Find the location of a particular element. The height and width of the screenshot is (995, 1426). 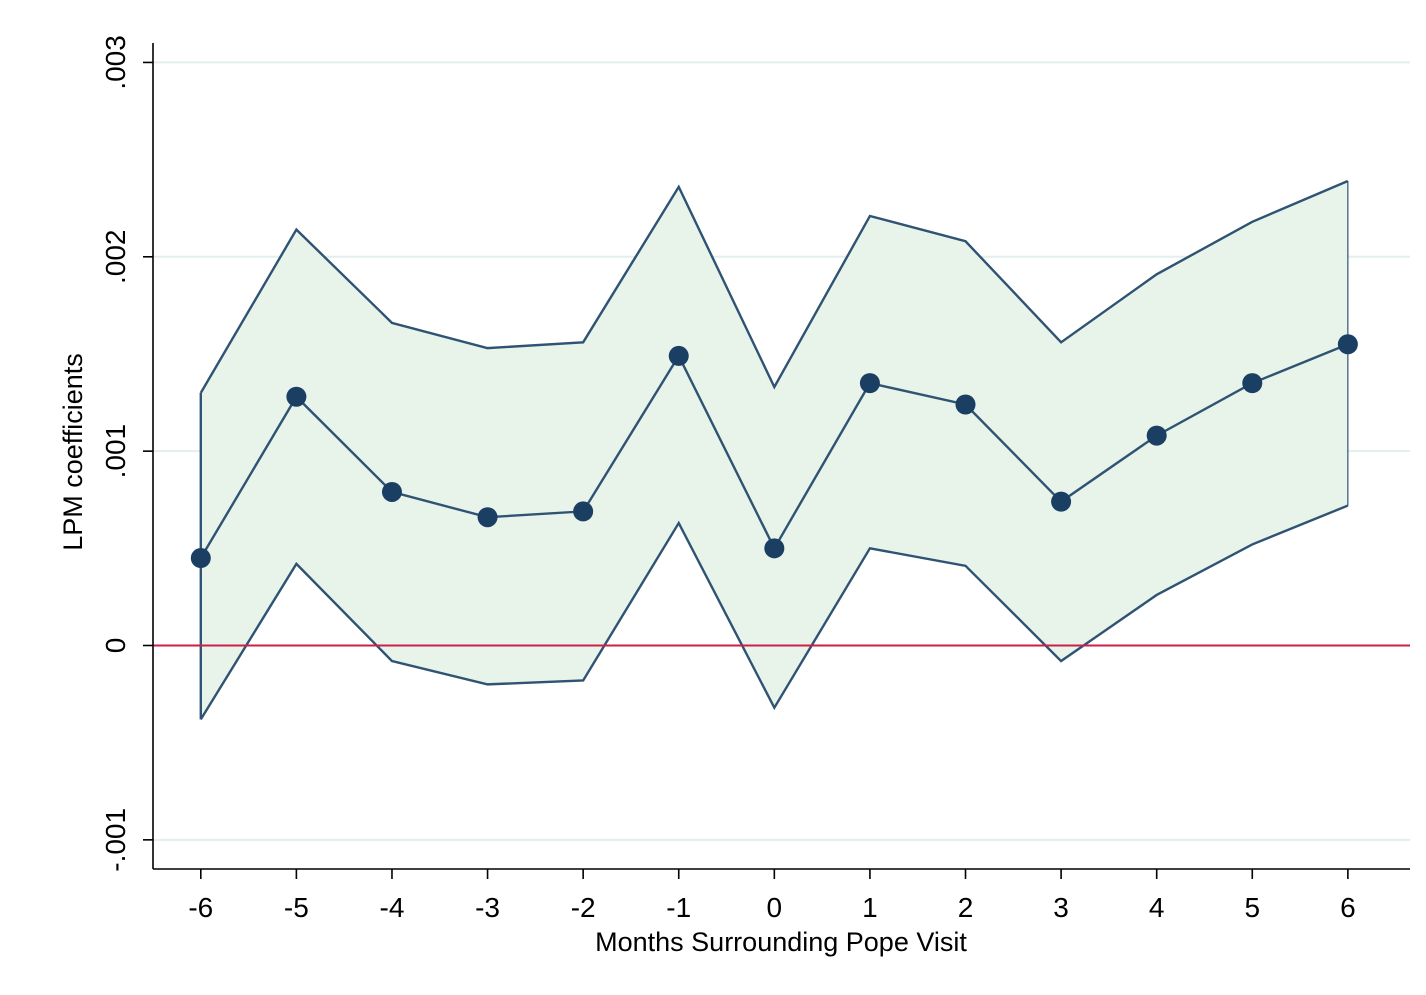

x-tick-label-0: -6 is located at coordinates (200, 907).